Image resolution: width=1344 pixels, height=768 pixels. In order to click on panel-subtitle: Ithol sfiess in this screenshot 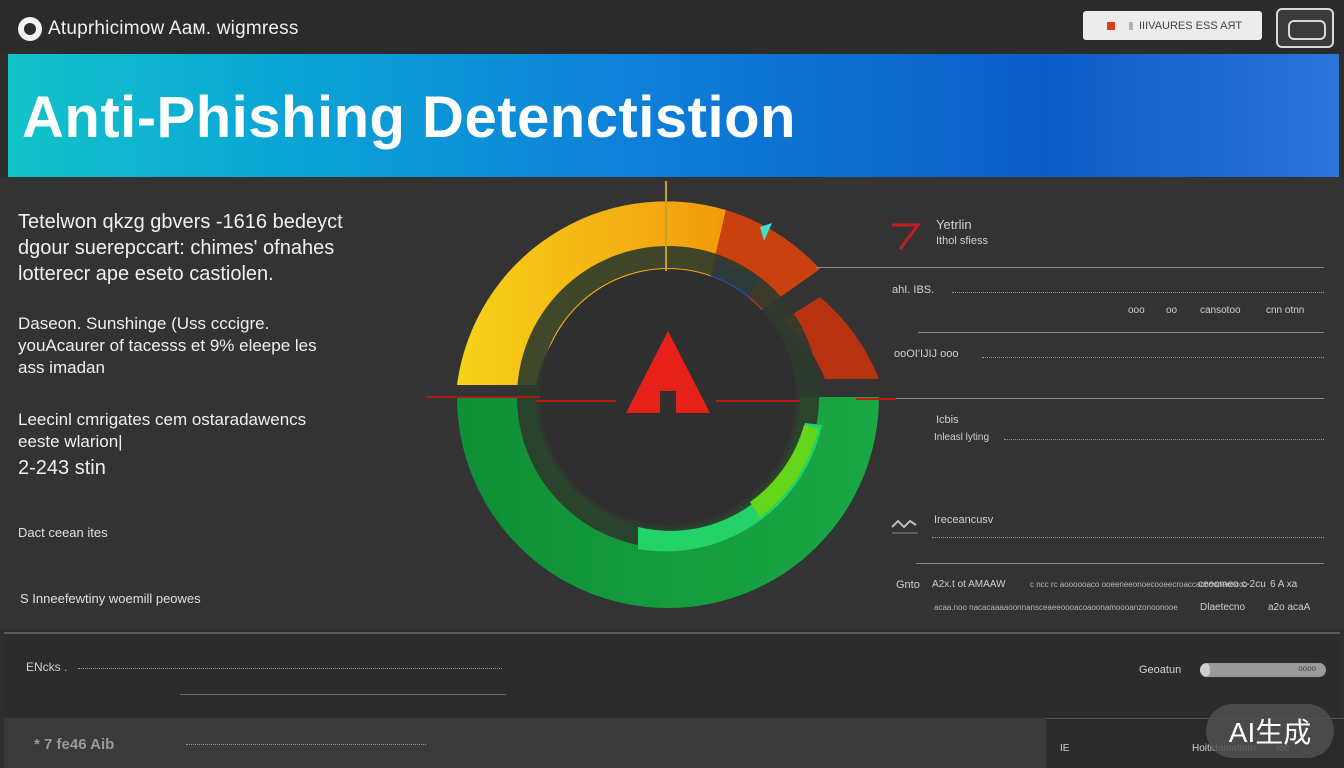, I will do `click(962, 241)`.